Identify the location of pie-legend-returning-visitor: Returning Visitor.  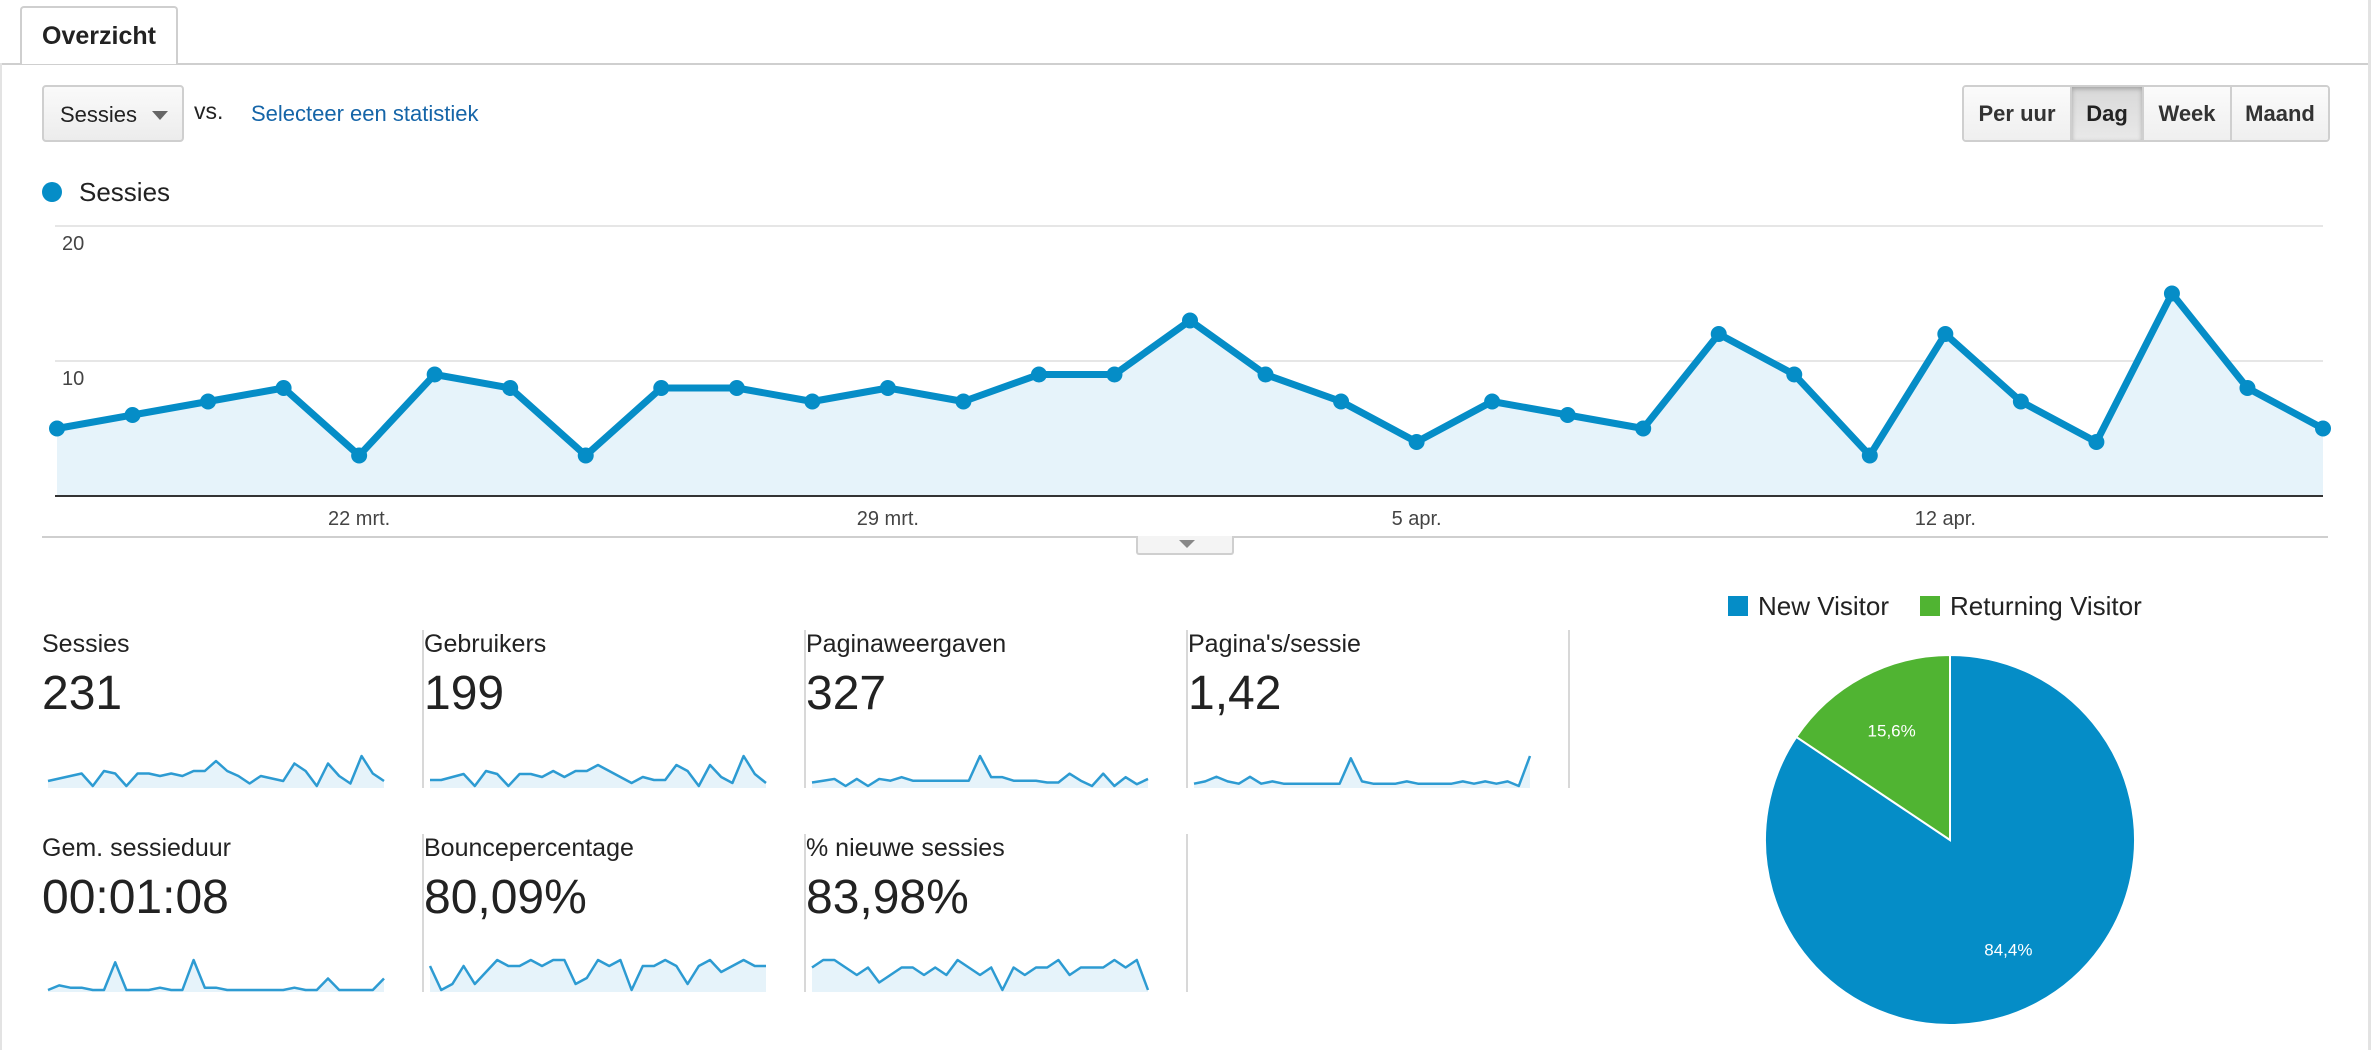
(2031, 606).